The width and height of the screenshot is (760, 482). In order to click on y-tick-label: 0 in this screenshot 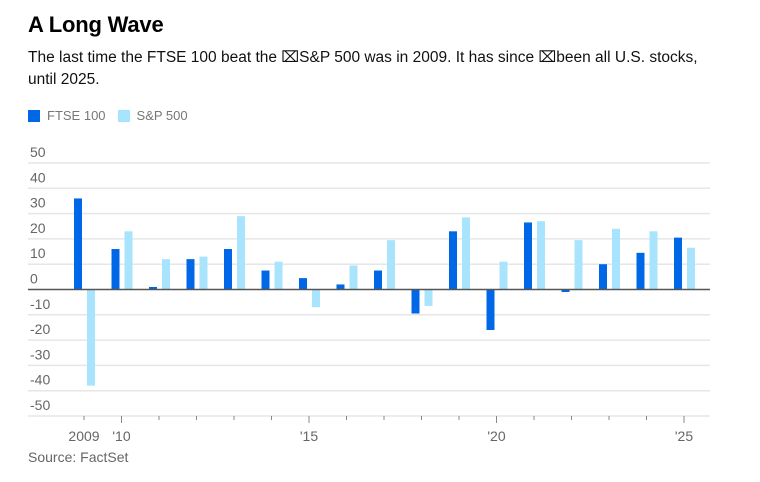, I will do `click(34, 279)`.